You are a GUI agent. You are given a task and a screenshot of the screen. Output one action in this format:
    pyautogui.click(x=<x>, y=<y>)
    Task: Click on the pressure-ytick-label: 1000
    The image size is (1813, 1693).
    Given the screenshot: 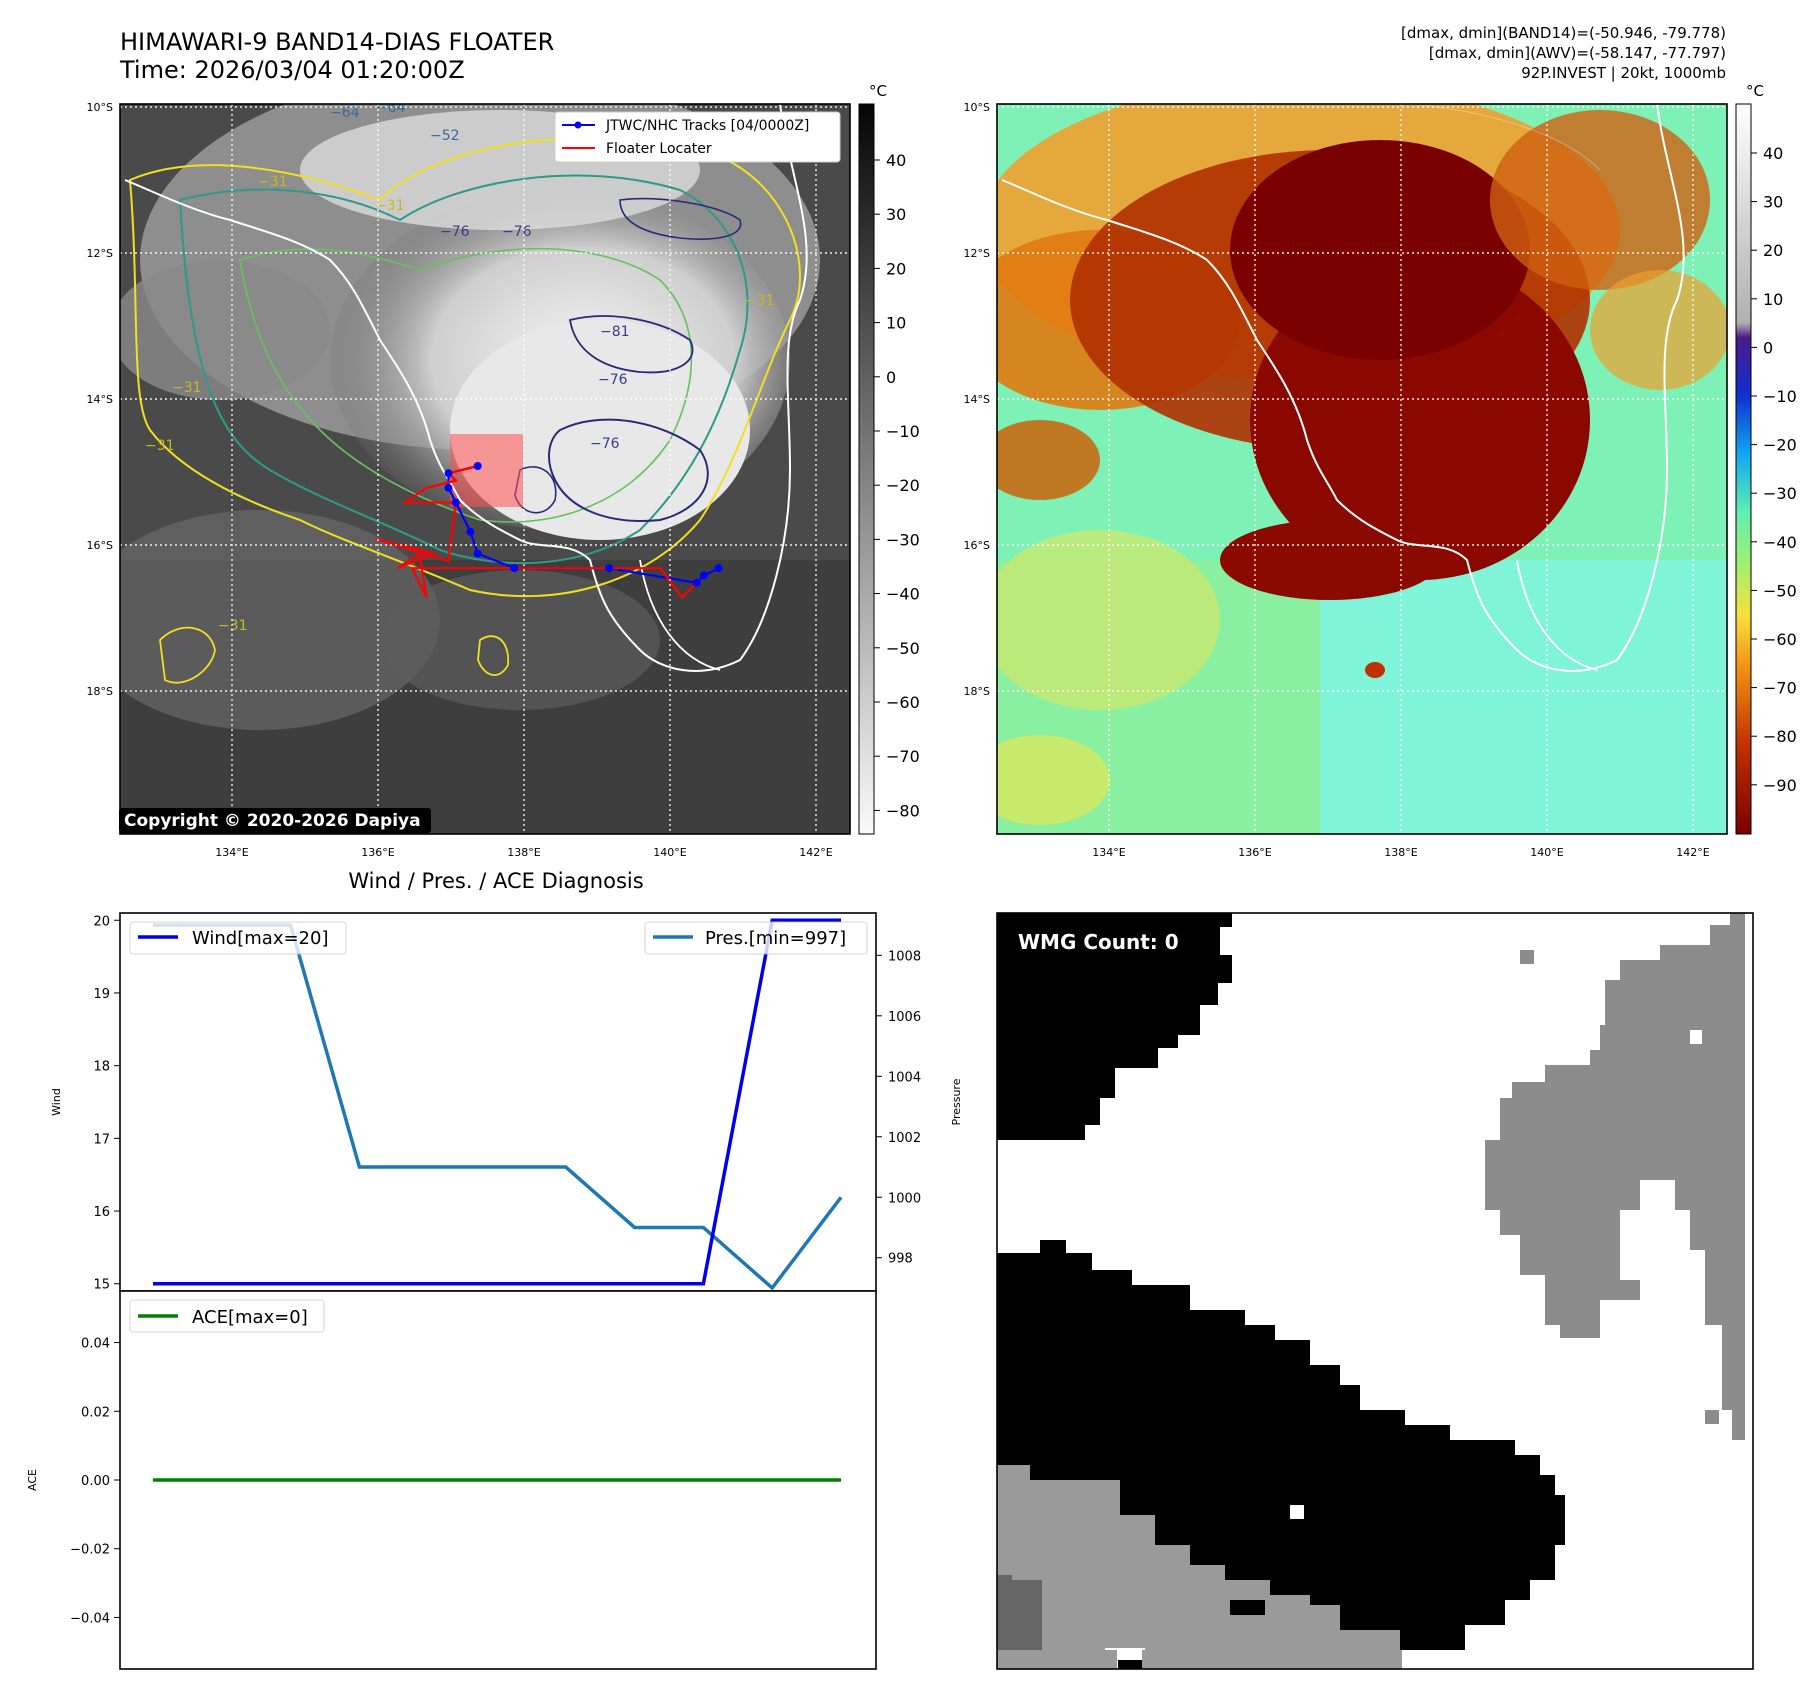 What is the action you would take?
    pyautogui.click(x=904, y=1198)
    